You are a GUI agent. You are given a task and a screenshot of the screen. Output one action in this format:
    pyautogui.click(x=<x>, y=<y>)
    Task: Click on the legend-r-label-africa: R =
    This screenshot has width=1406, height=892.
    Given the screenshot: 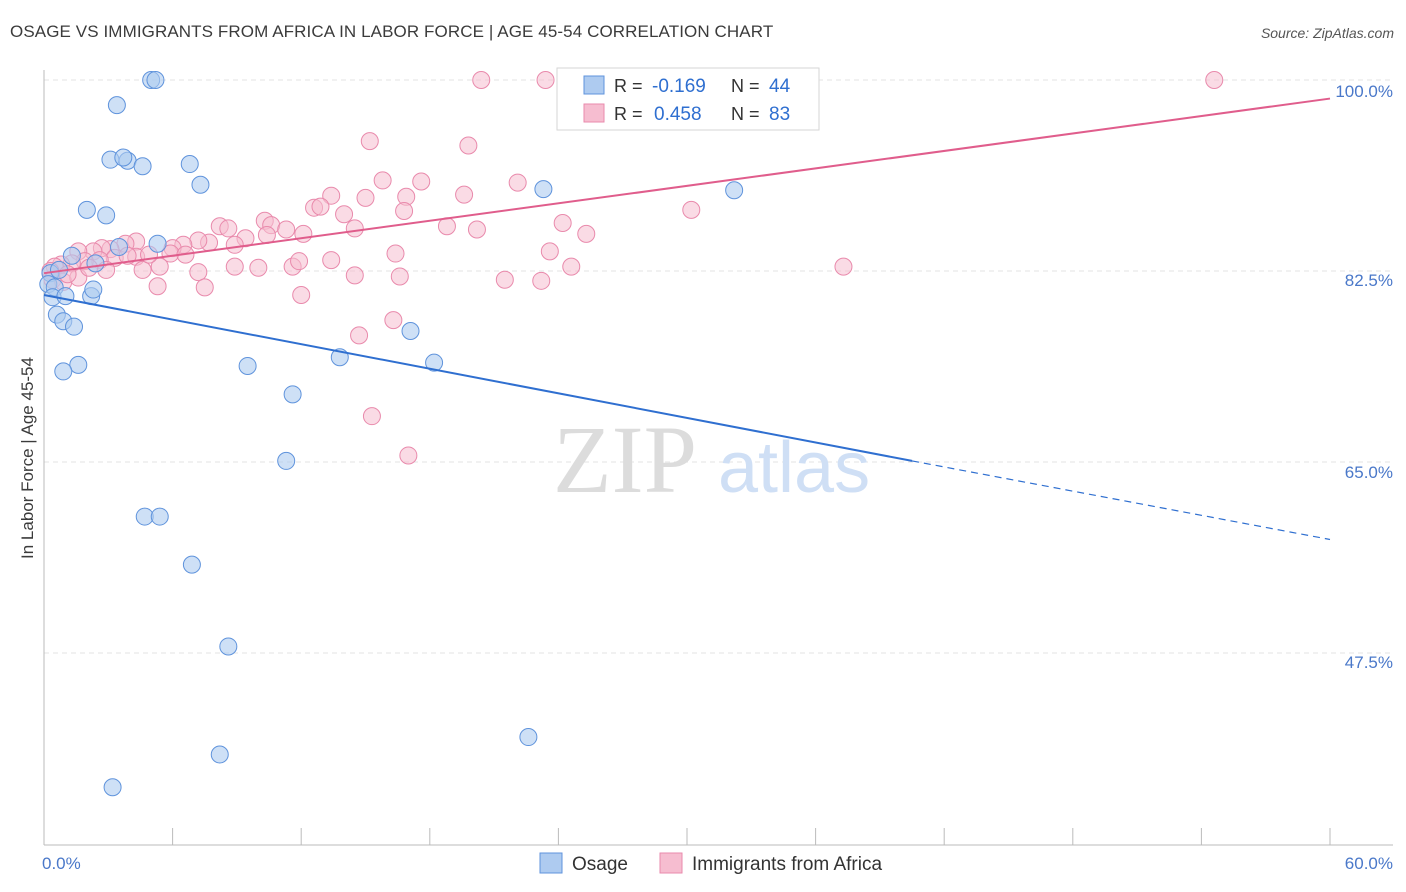 What is the action you would take?
    pyautogui.click(x=628, y=114)
    